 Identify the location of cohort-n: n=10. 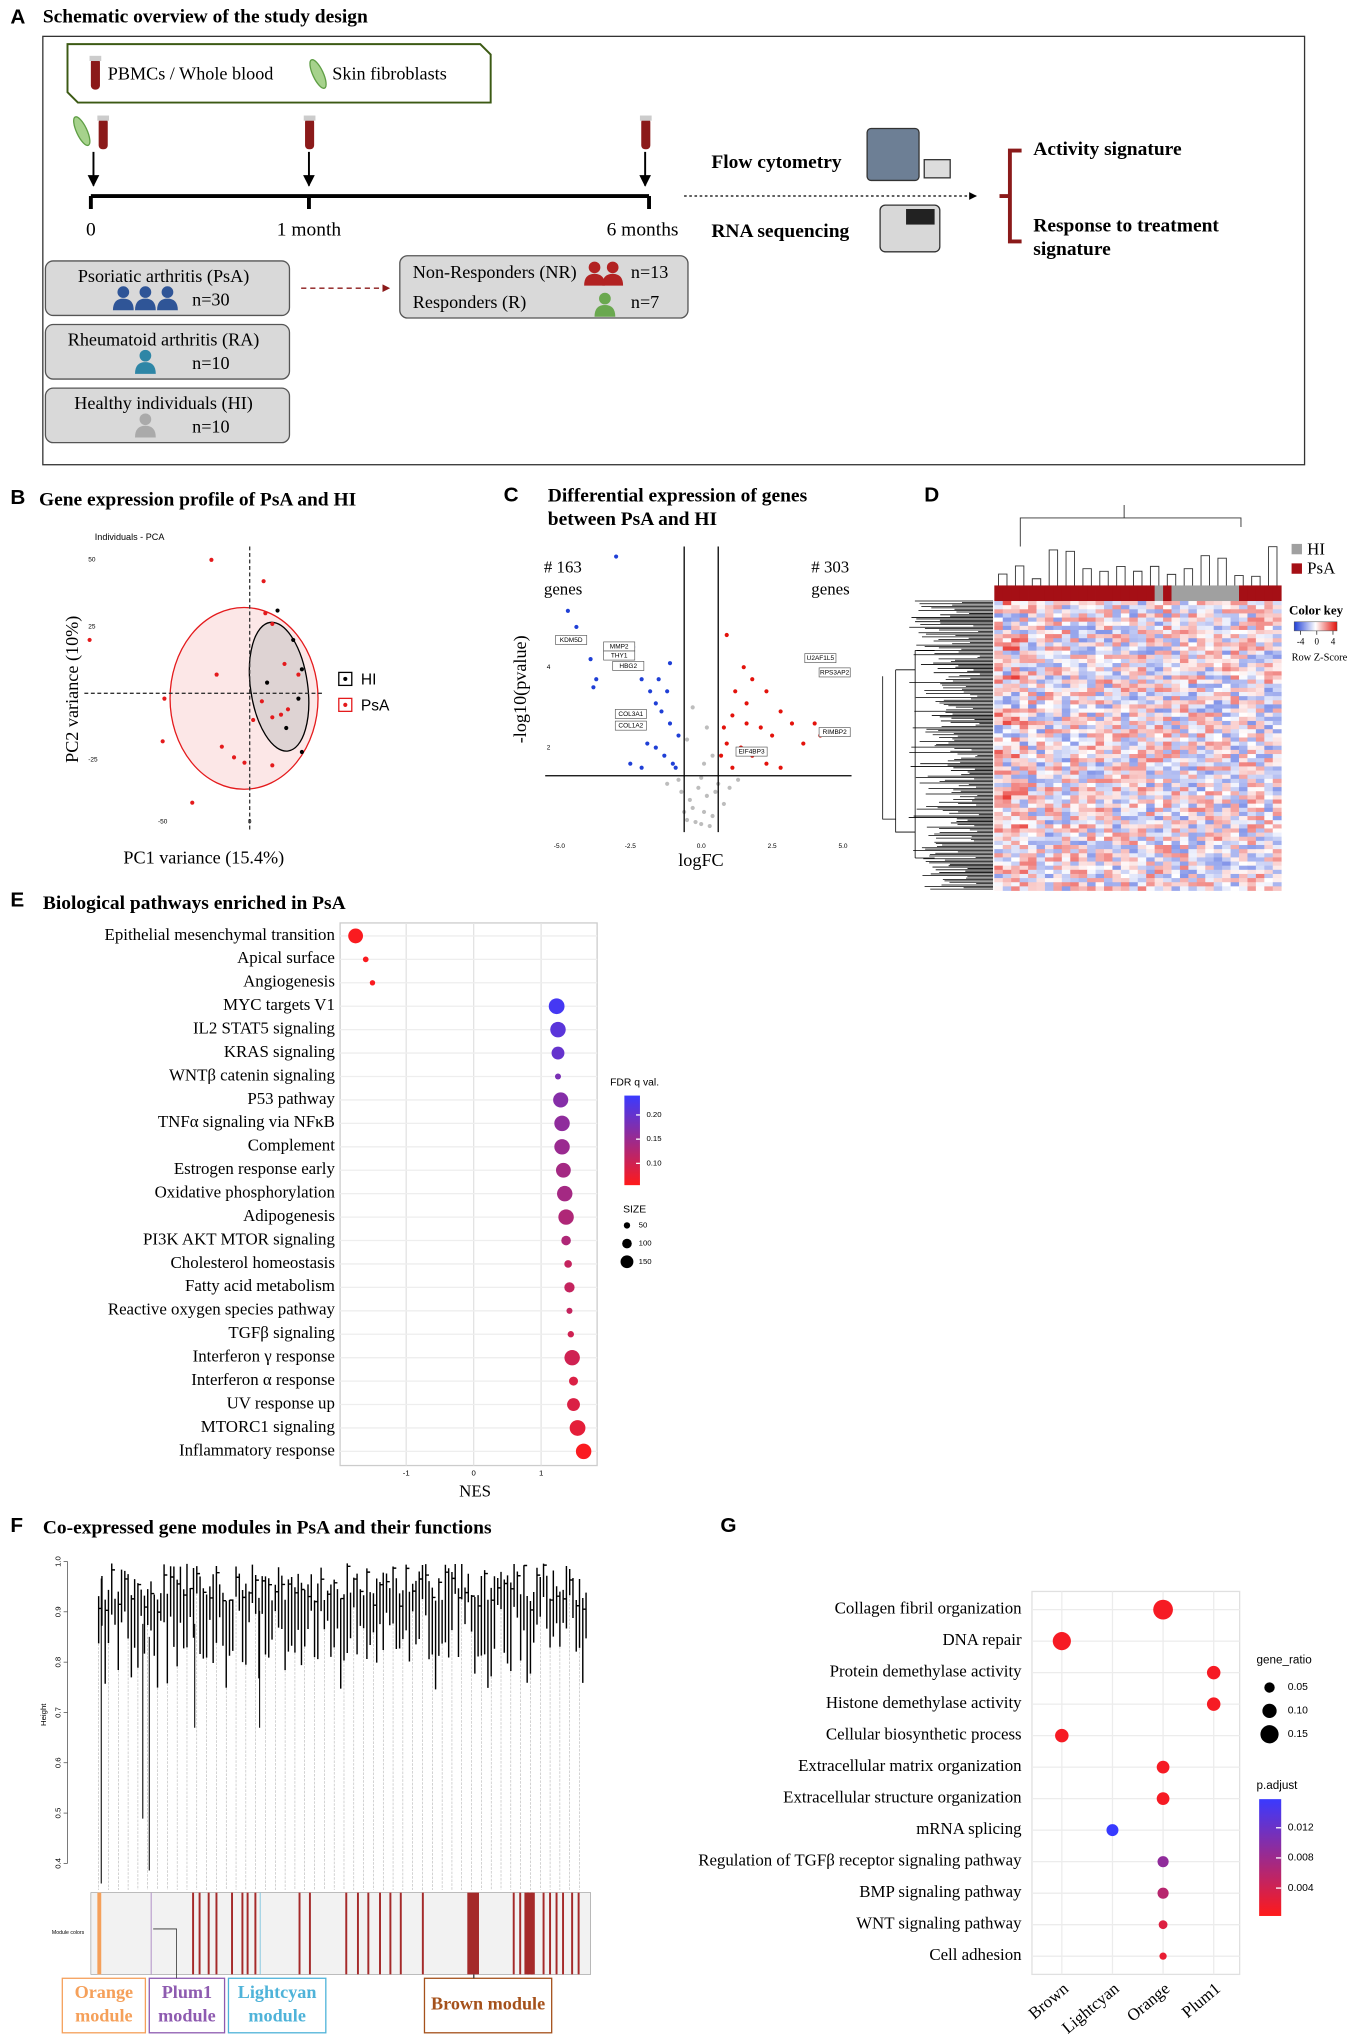
(210, 363).